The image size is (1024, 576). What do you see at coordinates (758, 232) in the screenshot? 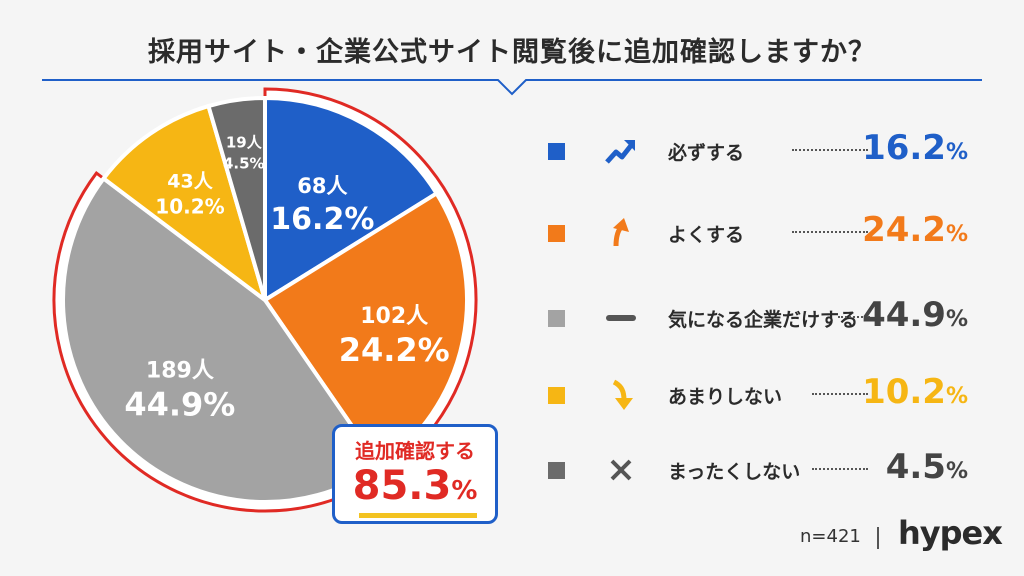
I see `legend-item: よくする 24.2%` at bounding box center [758, 232].